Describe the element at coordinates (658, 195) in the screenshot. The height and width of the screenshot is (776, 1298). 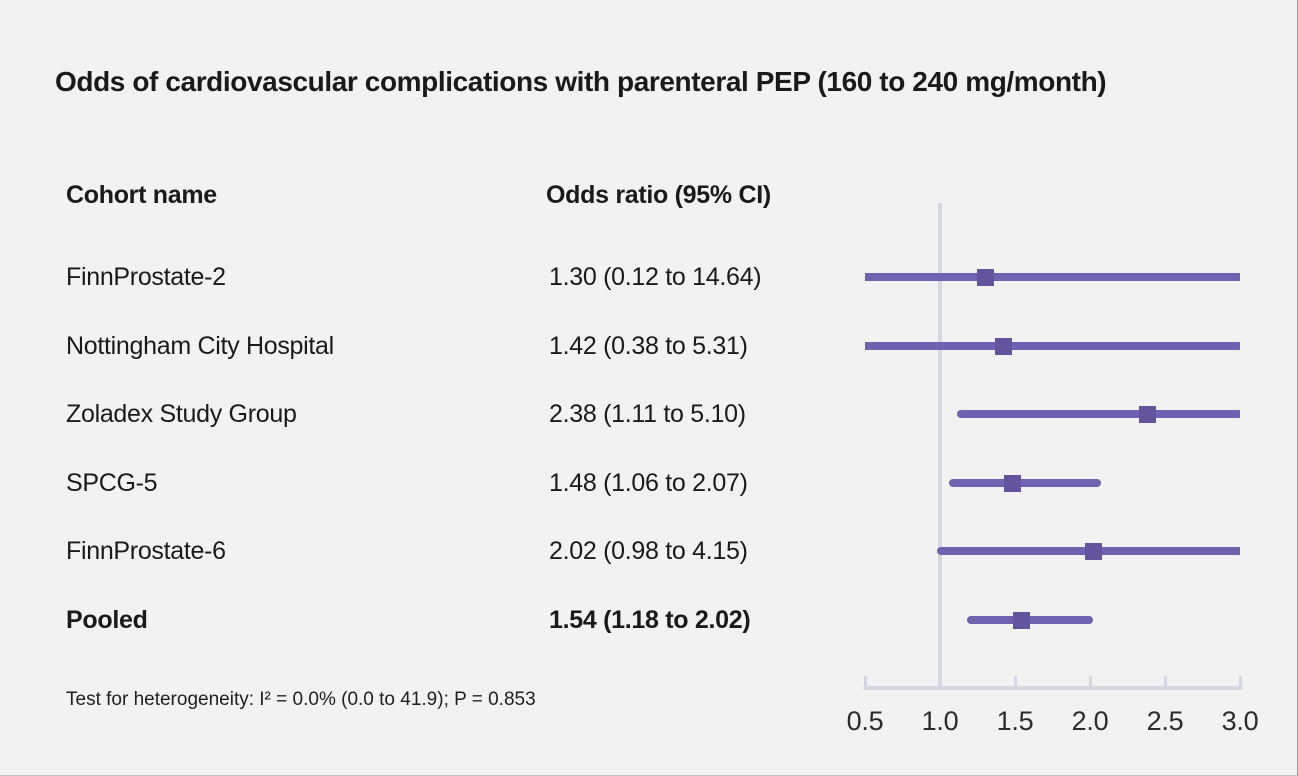
I see `column-header-odds-ratio: Odds ratio (95% CI)` at that location.